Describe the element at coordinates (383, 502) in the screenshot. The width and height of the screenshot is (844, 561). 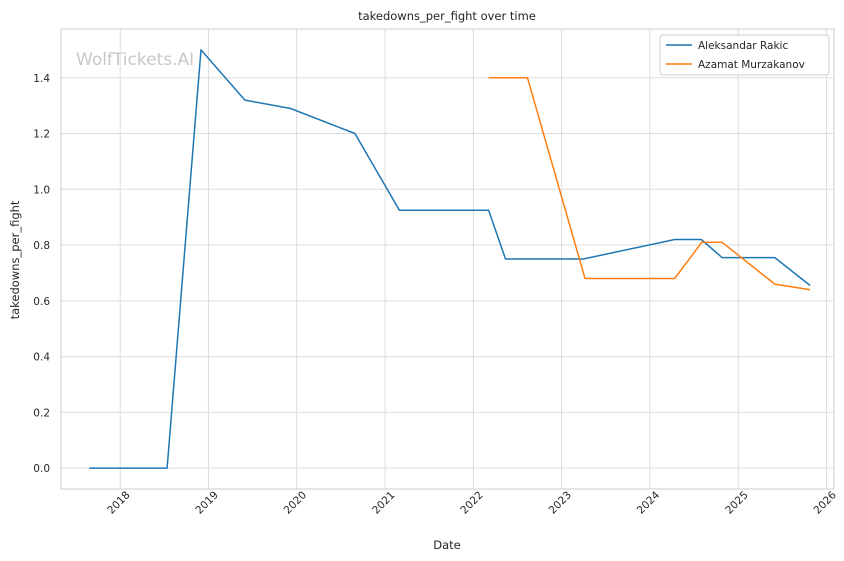
I see `x-tick-label: 2021` at that location.